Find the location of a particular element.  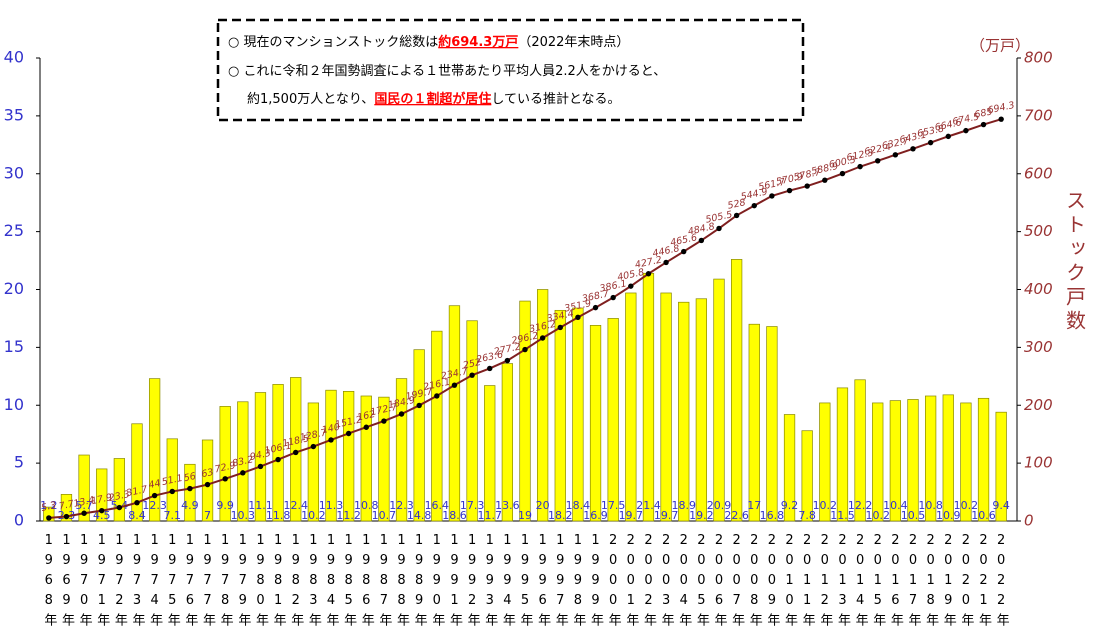

bar-value-label: 12.4 is located at coordinates (295, 505).